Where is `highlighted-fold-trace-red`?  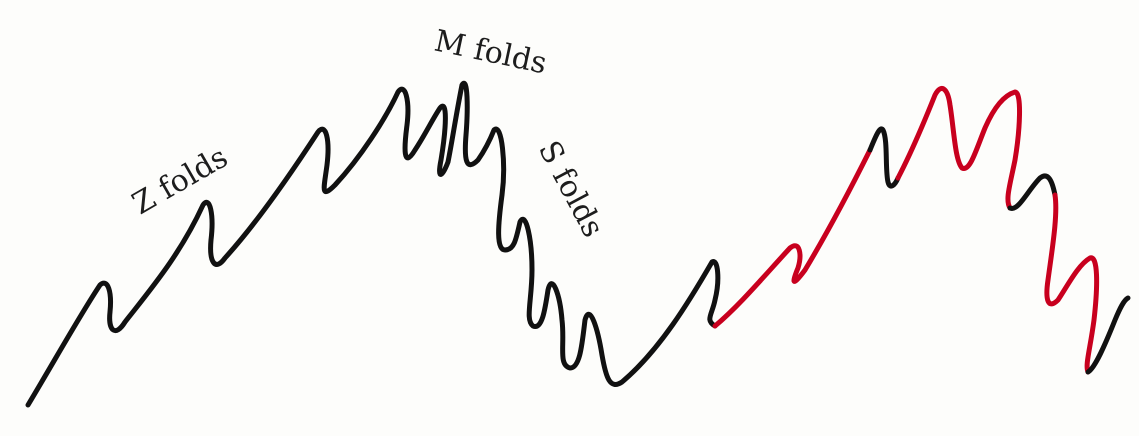
highlighted-fold-trace-red is located at coordinates (792, 238).